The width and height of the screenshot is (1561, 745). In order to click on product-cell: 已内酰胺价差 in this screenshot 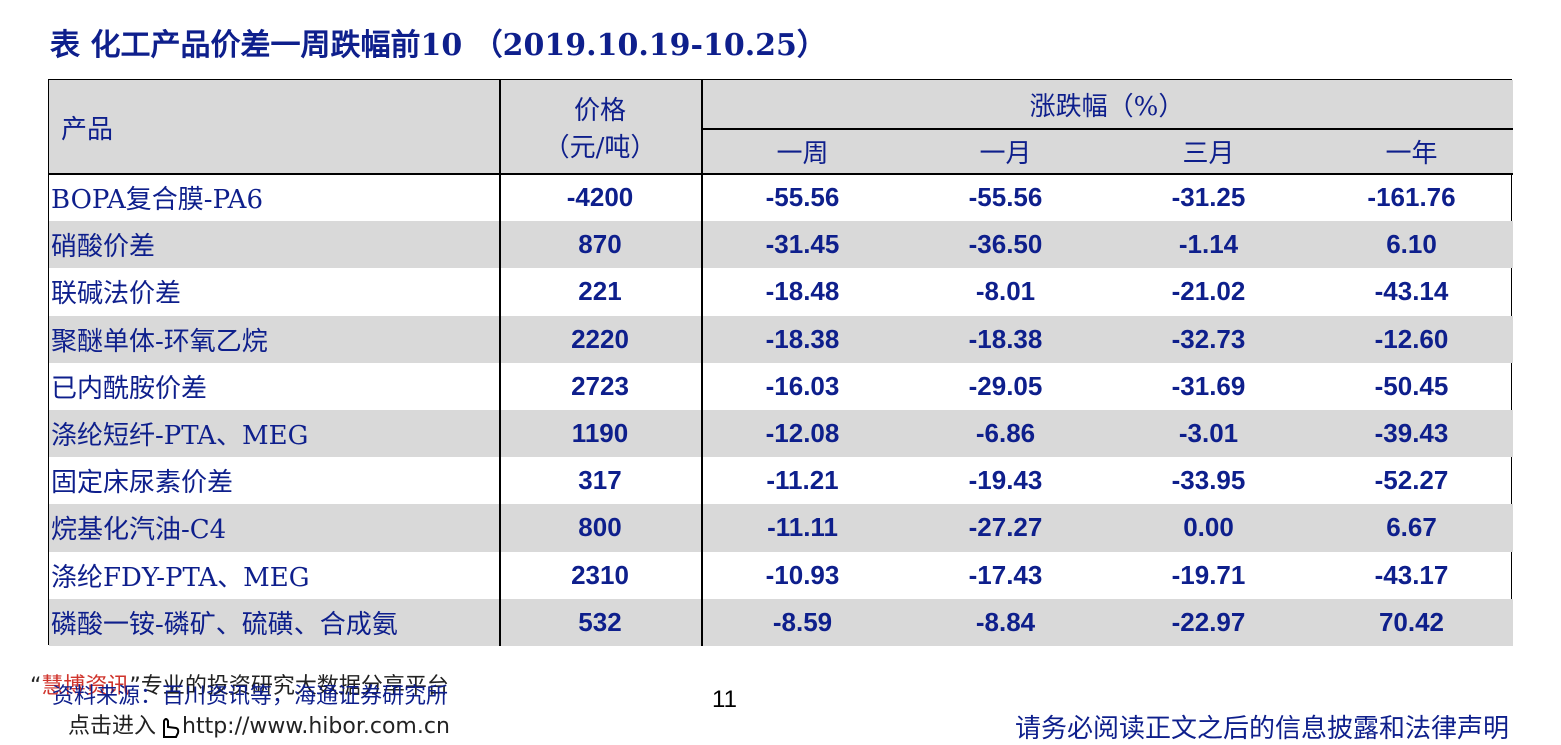, I will do `click(129, 388)`.